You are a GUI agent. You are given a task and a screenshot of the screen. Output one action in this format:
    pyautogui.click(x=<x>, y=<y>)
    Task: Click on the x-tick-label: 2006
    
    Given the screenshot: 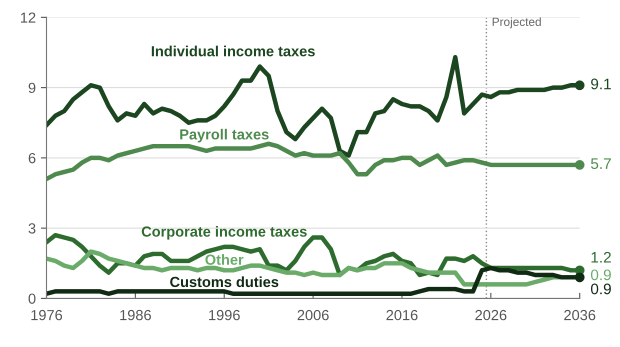 What is the action you would take?
    pyautogui.click(x=313, y=315)
    